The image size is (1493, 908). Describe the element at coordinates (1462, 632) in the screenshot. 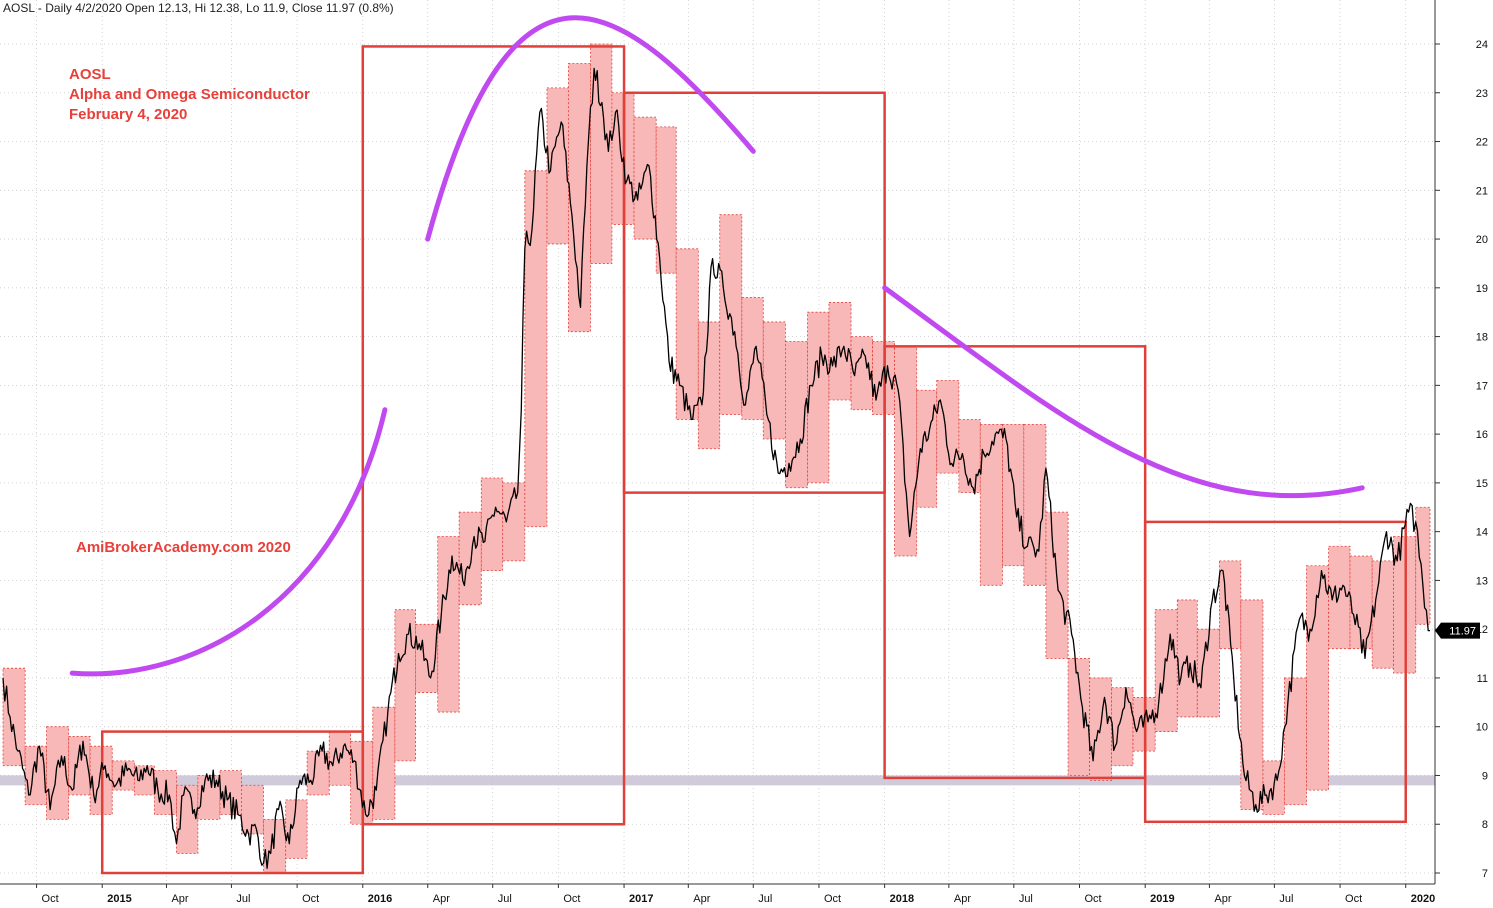

I see `last-value-label: 11.97` at that location.